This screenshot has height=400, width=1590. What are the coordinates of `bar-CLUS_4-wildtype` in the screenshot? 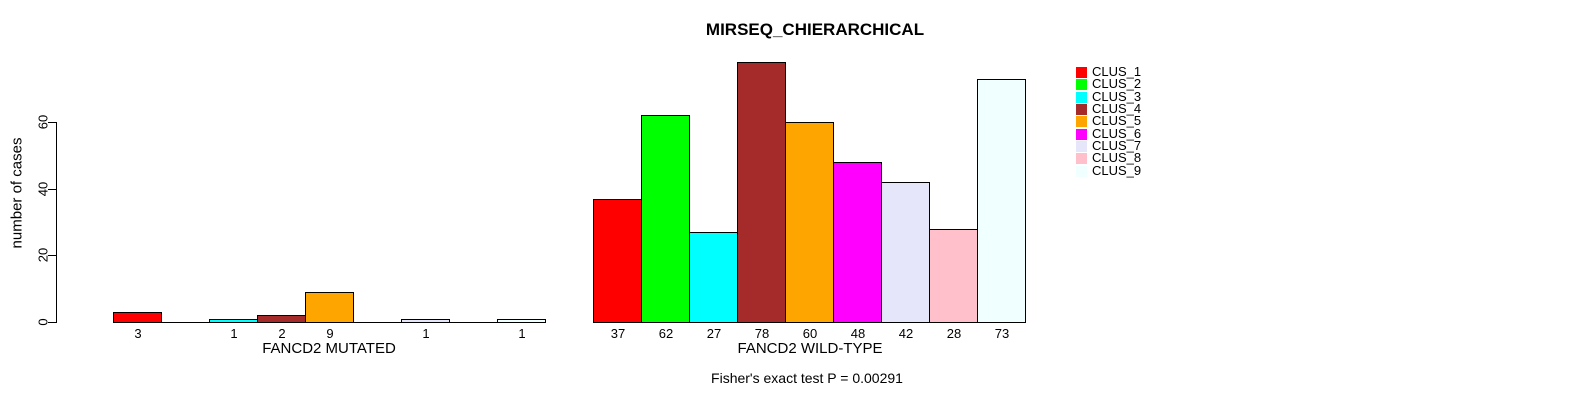 It's located at (761, 192).